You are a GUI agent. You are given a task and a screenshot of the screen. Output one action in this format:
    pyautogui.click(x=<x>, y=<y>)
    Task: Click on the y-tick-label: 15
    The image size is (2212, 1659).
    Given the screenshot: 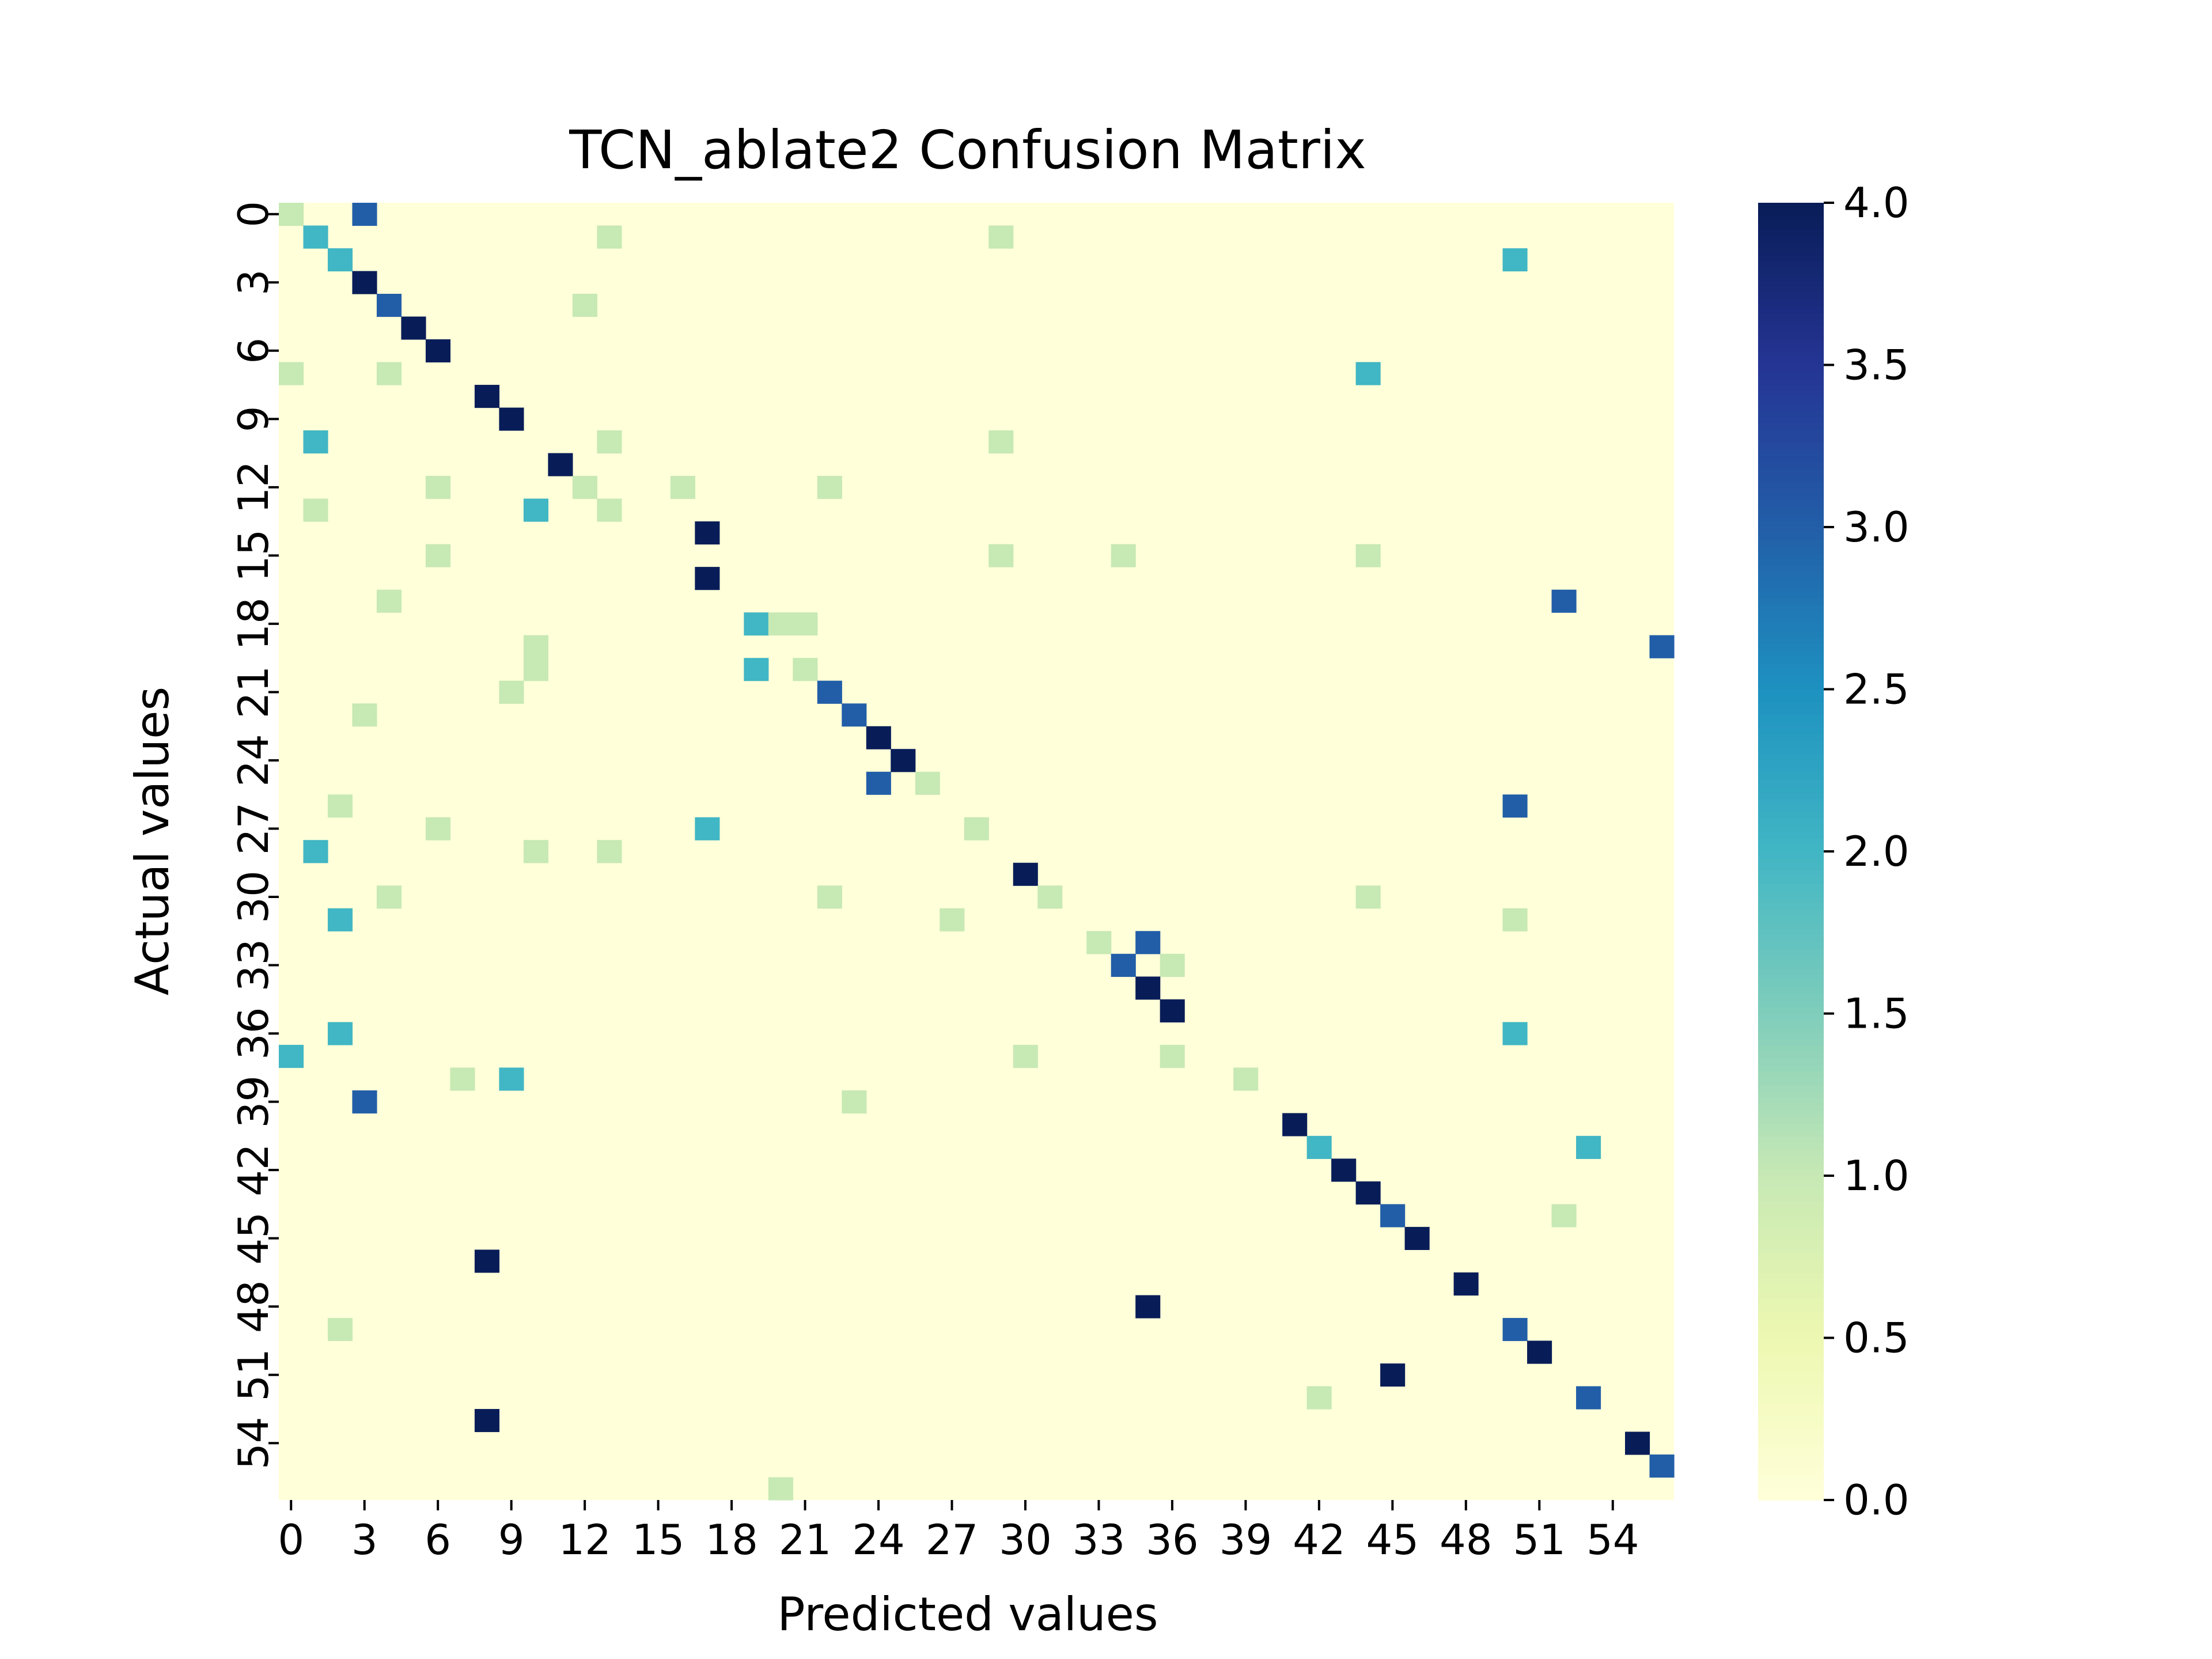 What is the action you would take?
    pyautogui.click(x=253, y=555)
    